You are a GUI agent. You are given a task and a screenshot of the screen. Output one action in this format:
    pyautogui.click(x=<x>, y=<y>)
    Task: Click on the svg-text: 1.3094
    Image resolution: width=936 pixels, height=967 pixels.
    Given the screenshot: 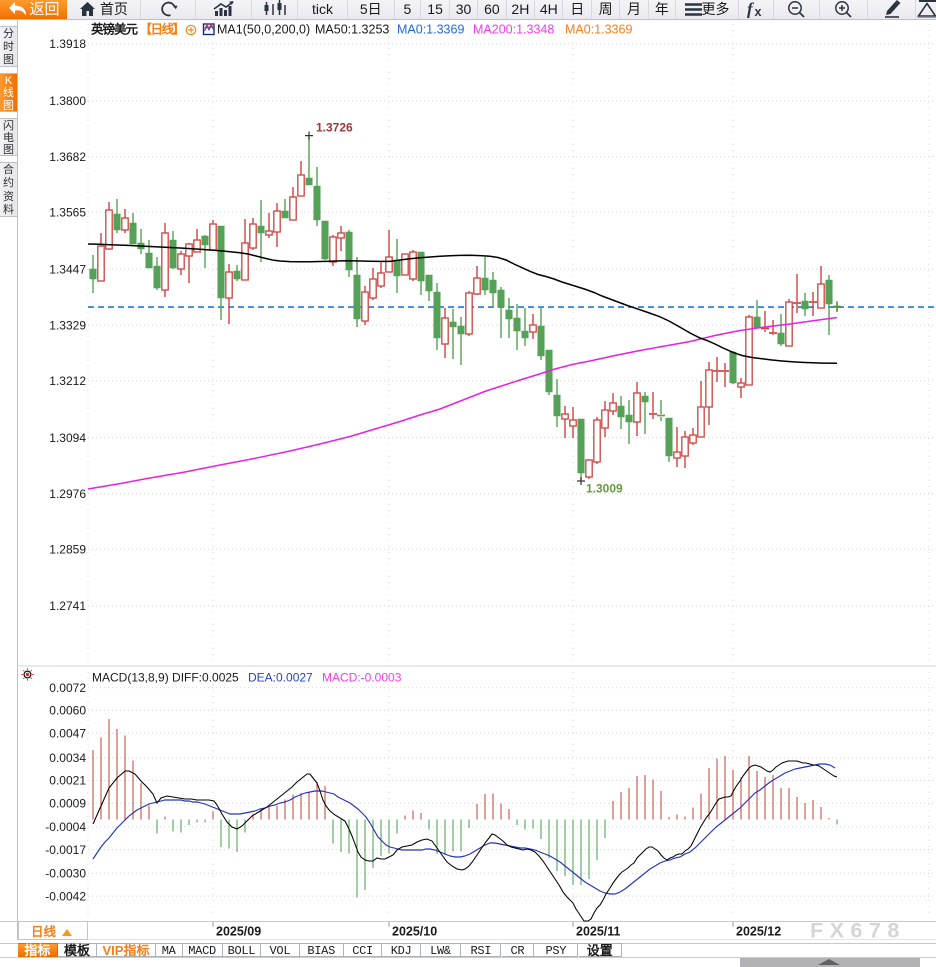 What is the action you would take?
    pyautogui.click(x=67, y=438)
    